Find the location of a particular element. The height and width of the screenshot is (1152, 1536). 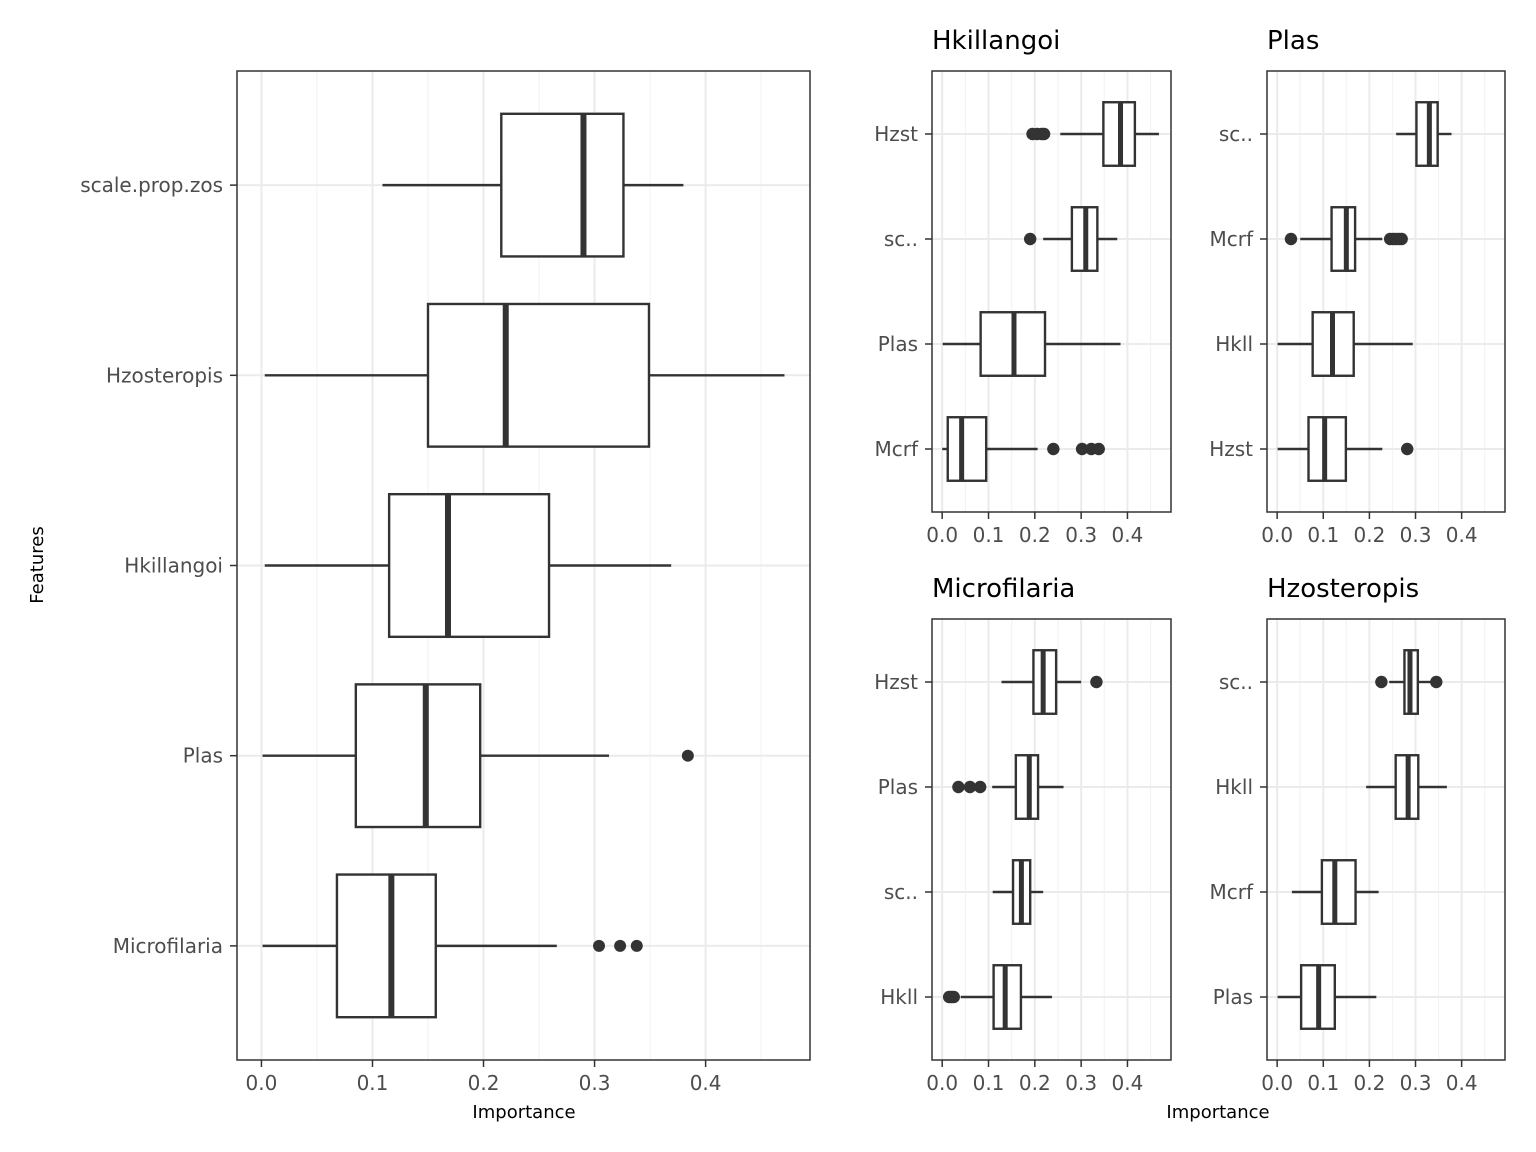

y-tick-label: Microfilaria is located at coordinates (168, 946).